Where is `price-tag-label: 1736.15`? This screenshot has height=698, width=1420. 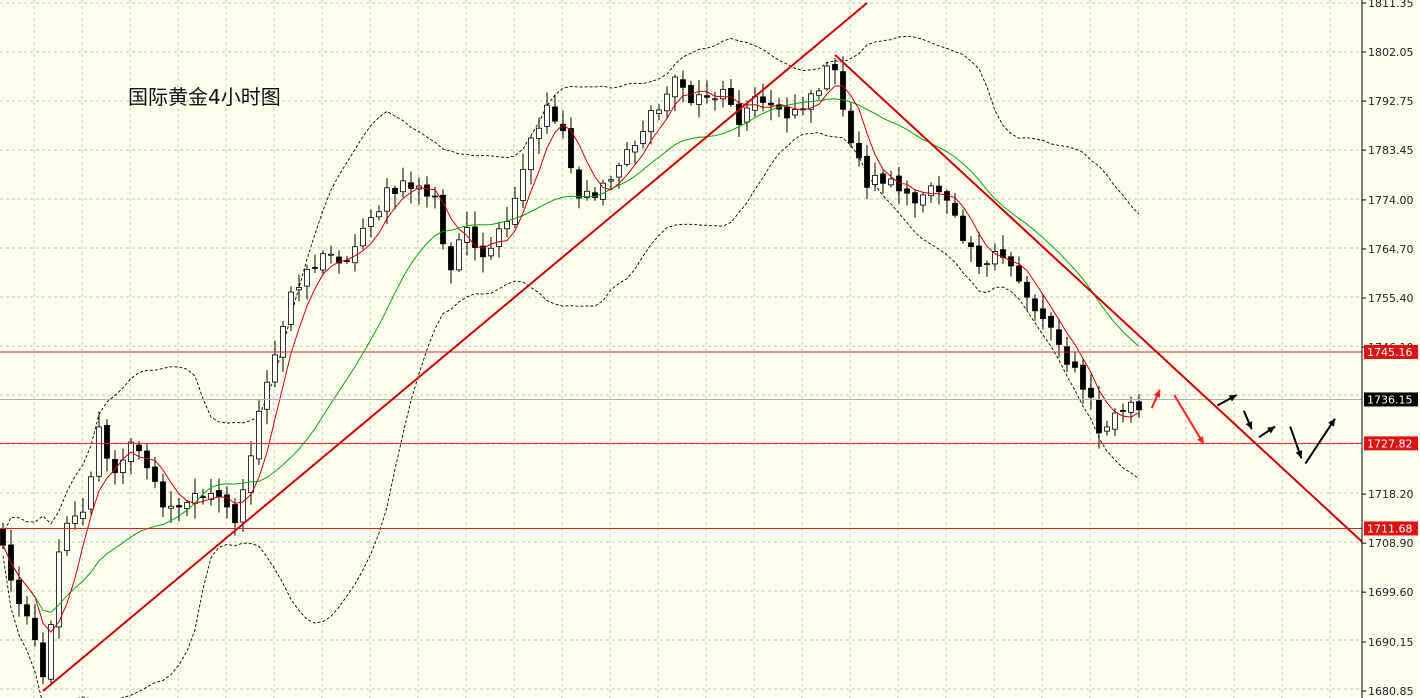 price-tag-label: 1736.15 is located at coordinates (1390, 399).